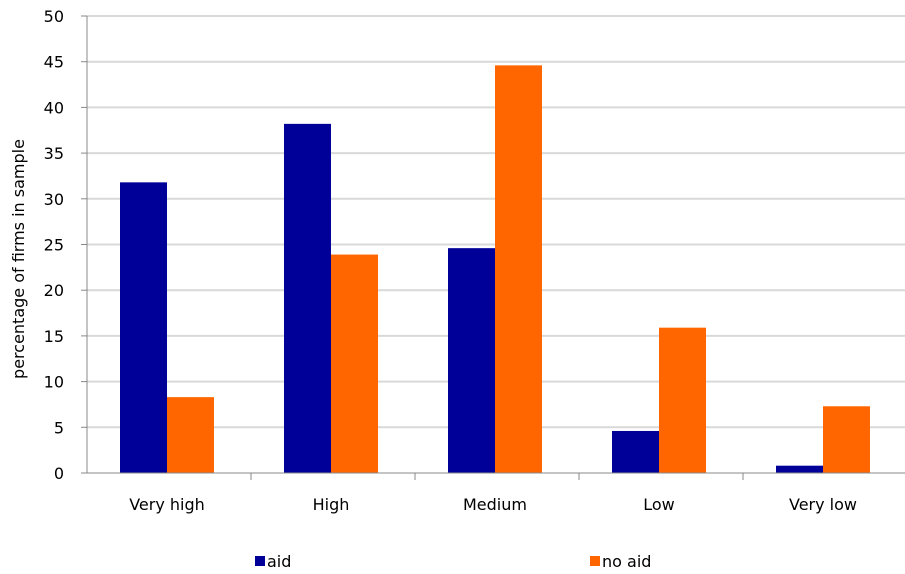 This screenshot has height=574, width=905. What do you see at coordinates (65, 245) in the screenshot?
I see `y-tick-labels: 0 5 10 15 20 25 30 35 40 45 50` at bounding box center [65, 245].